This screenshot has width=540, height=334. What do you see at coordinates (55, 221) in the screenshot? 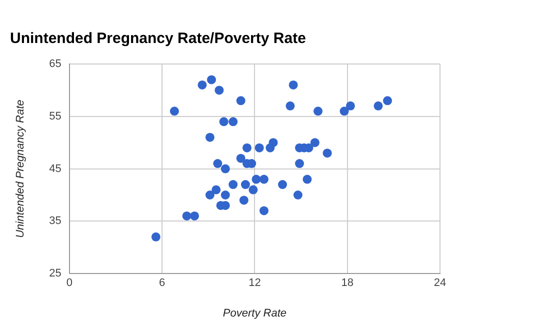
I see `y-tick-label: 35` at bounding box center [55, 221].